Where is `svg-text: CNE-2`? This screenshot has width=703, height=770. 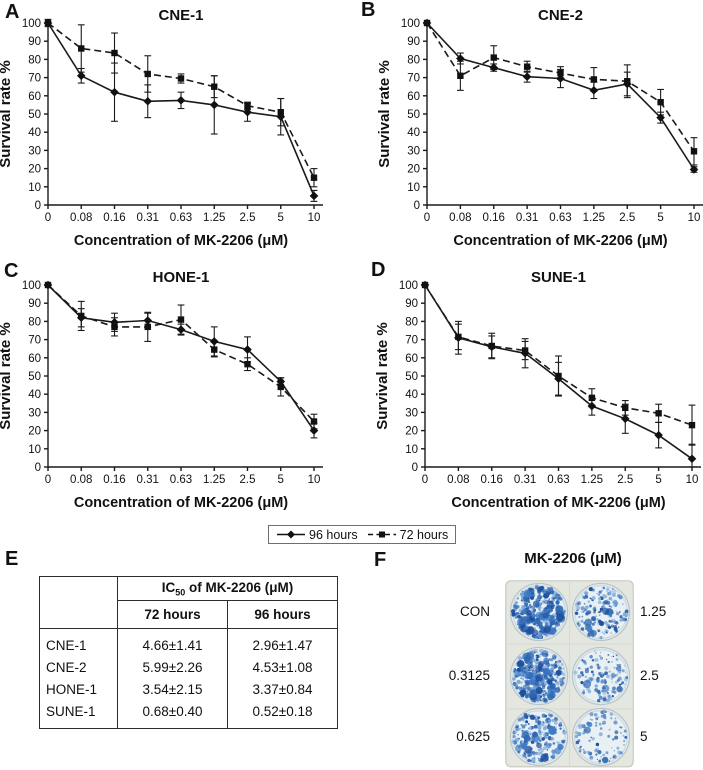
svg-text: CNE-2 is located at coordinates (560, 15).